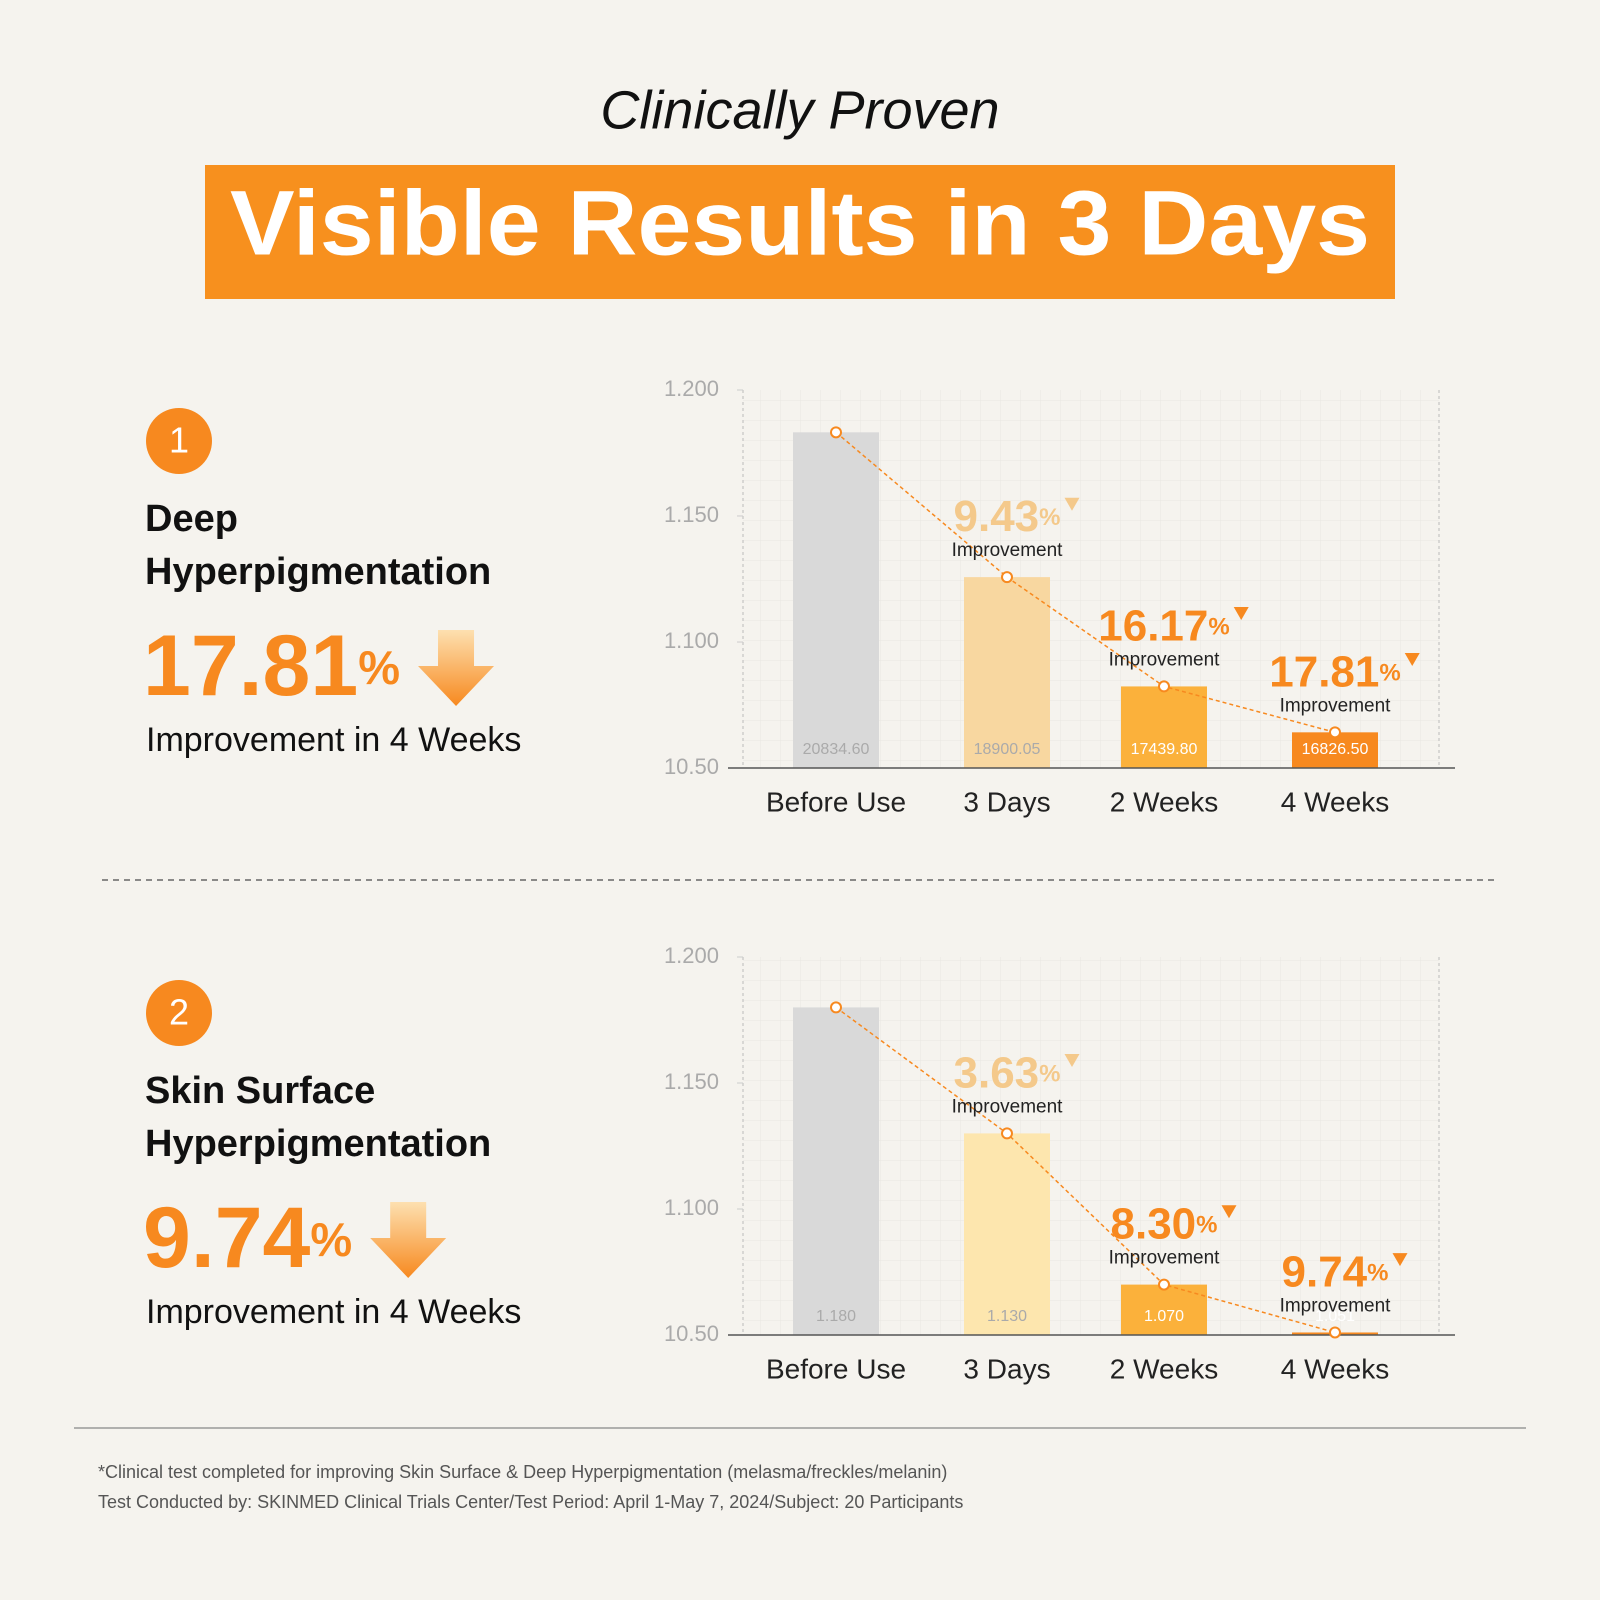 Image resolution: width=1600 pixels, height=1600 pixels. Describe the element at coordinates (997, 1072) in the screenshot. I see `improvement-percent-number: 3.63` at that location.